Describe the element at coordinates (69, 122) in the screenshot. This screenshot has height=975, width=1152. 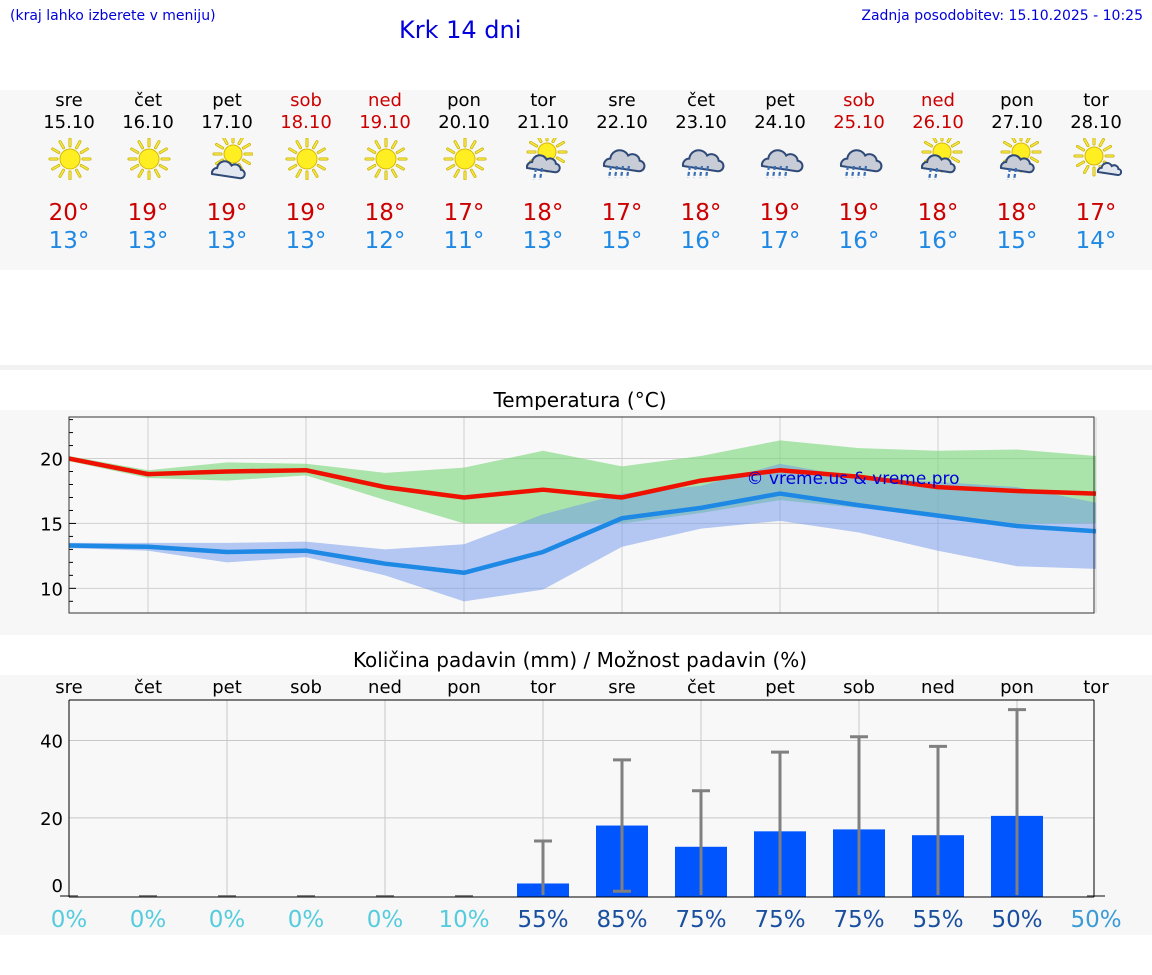
I see `day-date: 15.10` at that location.